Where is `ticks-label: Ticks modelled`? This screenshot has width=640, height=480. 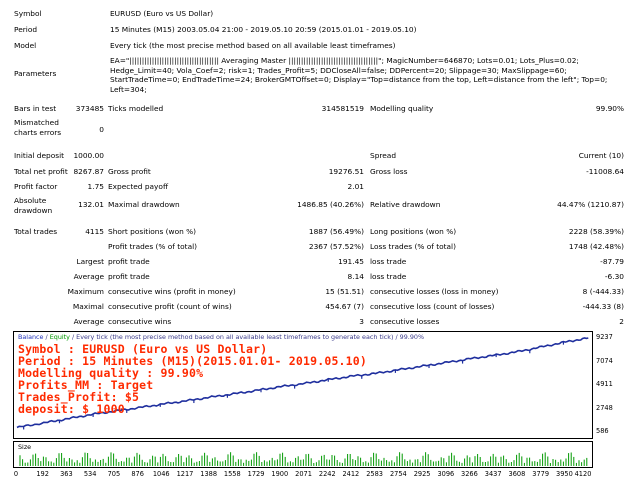 ticks-label: Ticks modelled is located at coordinates (136, 108).